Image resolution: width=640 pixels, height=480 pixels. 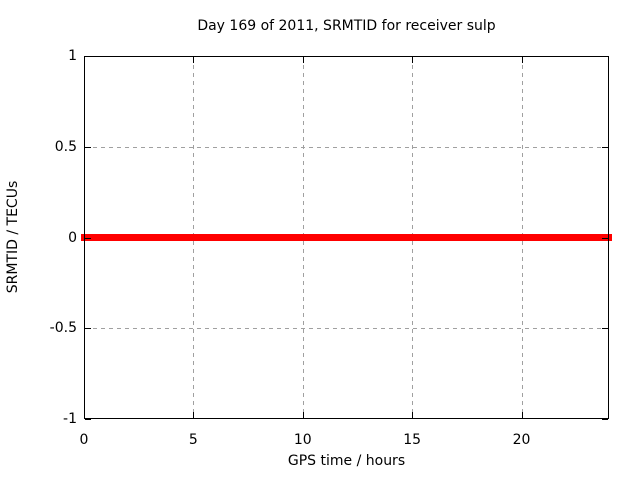 I want to click on x-axis-label: GPS time / hours, so click(x=346, y=461).